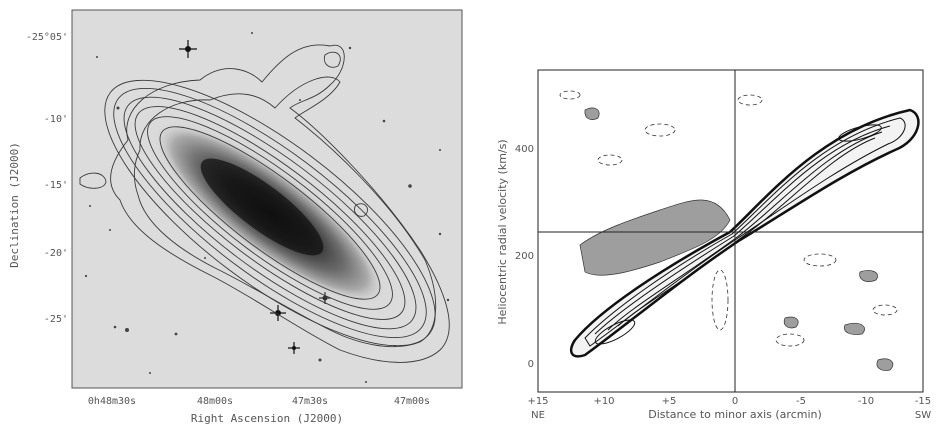 Image resolution: width=944 pixels, height=432 pixels. I want to click on y-tick: -25', so click(56, 319).